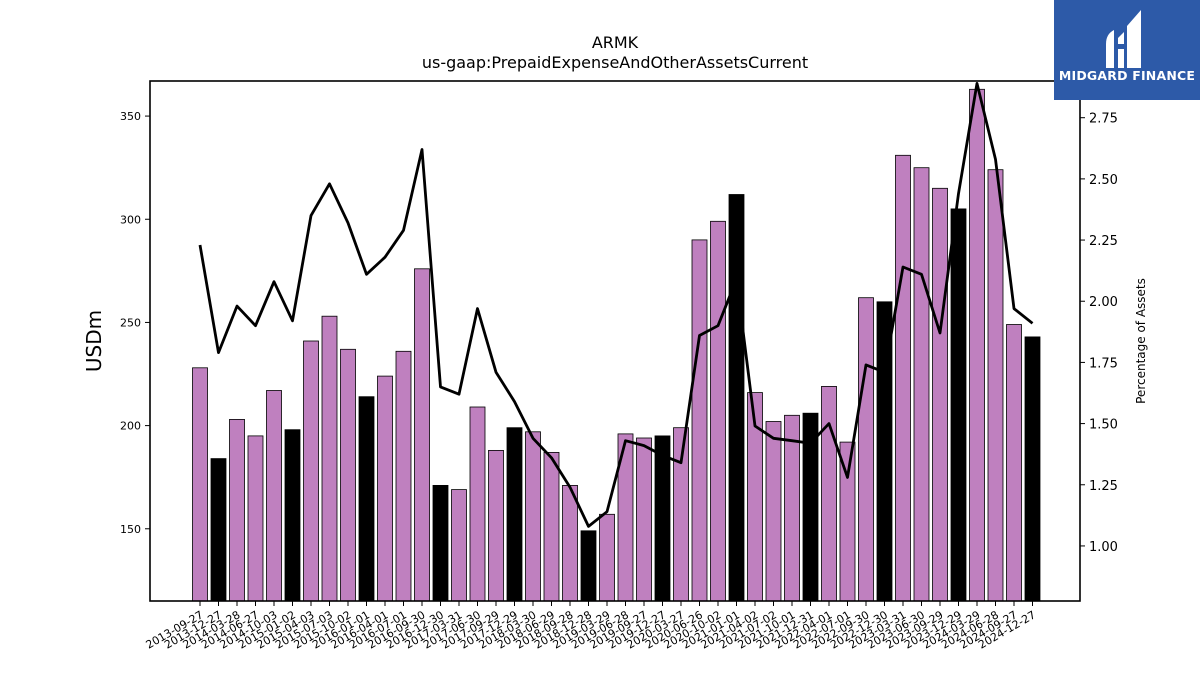 This screenshot has height=675, width=1200. I want to click on y2-tick-label: 2.00, so click(1103, 302).